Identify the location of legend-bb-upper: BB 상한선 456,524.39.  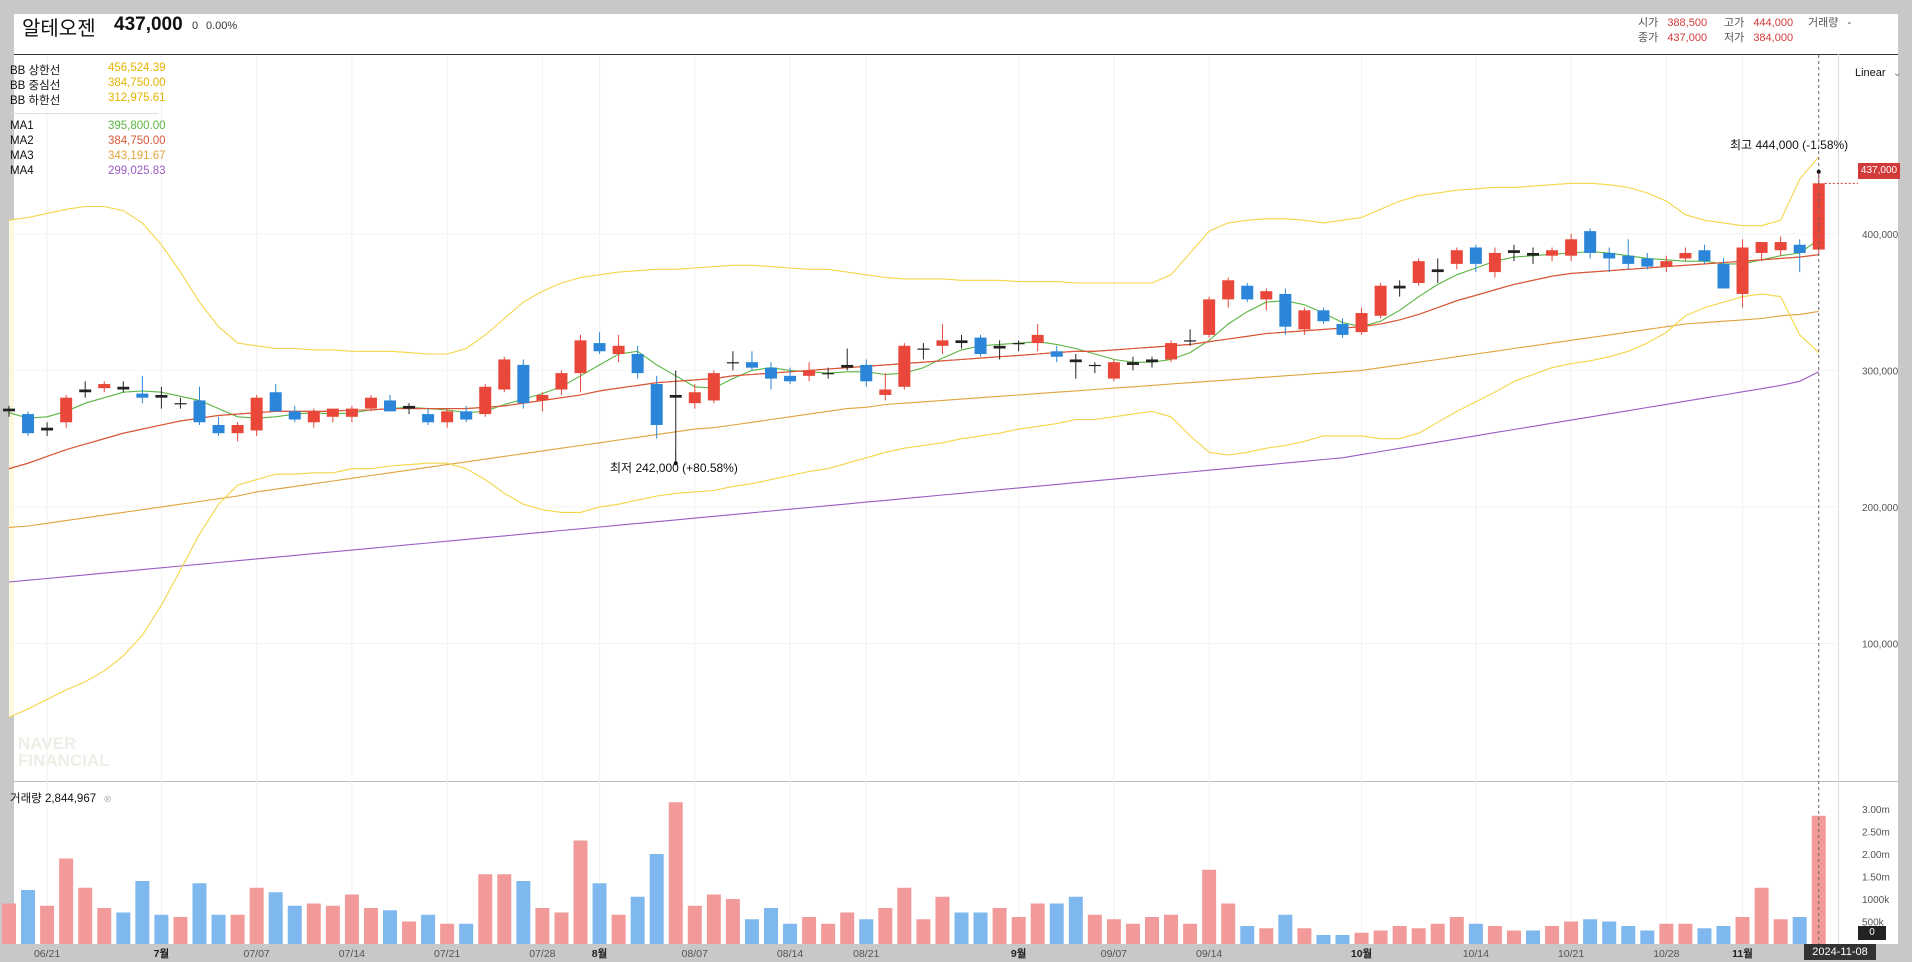
(88, 70).